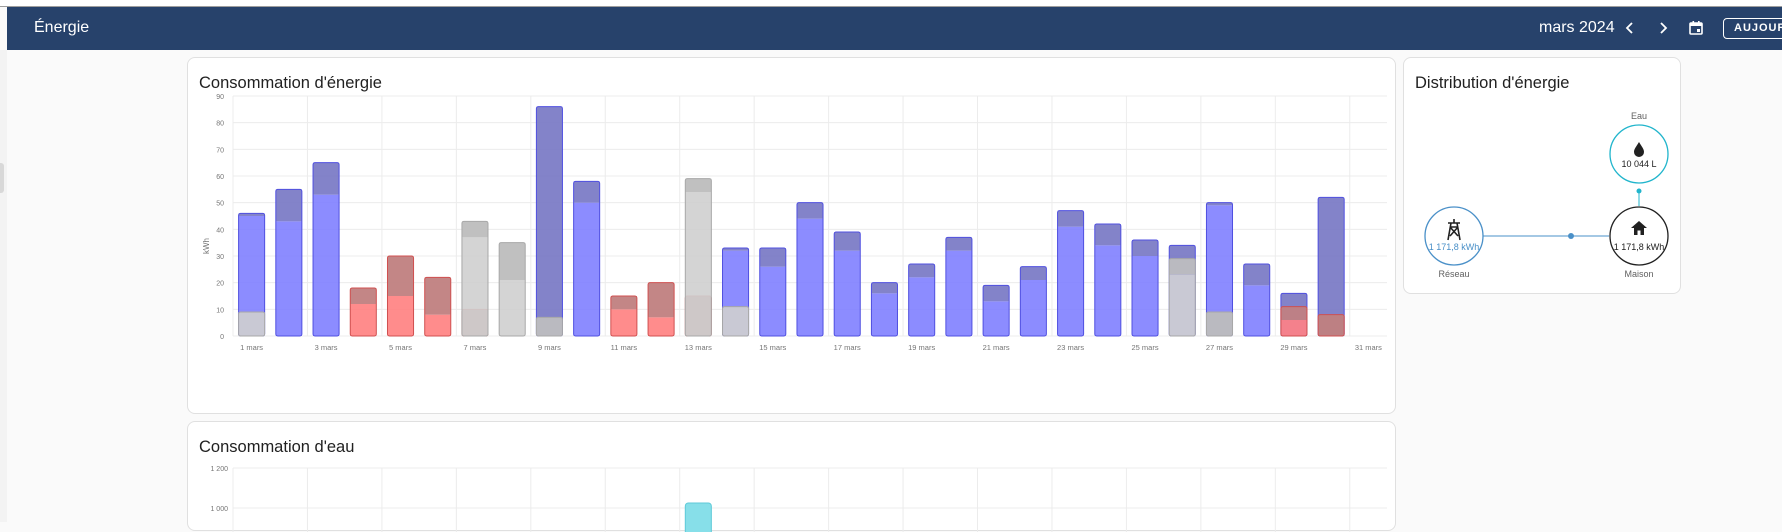 The height and width of the screenshot is (532, 1782). I want to click on sidebar-handle, so click(2, 178).